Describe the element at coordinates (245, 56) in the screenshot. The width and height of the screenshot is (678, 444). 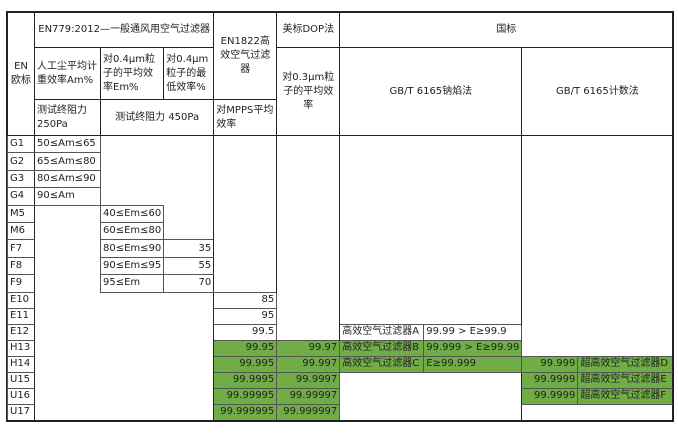
I see `header-en1822: EN1822高效空气过滤器` at that location.